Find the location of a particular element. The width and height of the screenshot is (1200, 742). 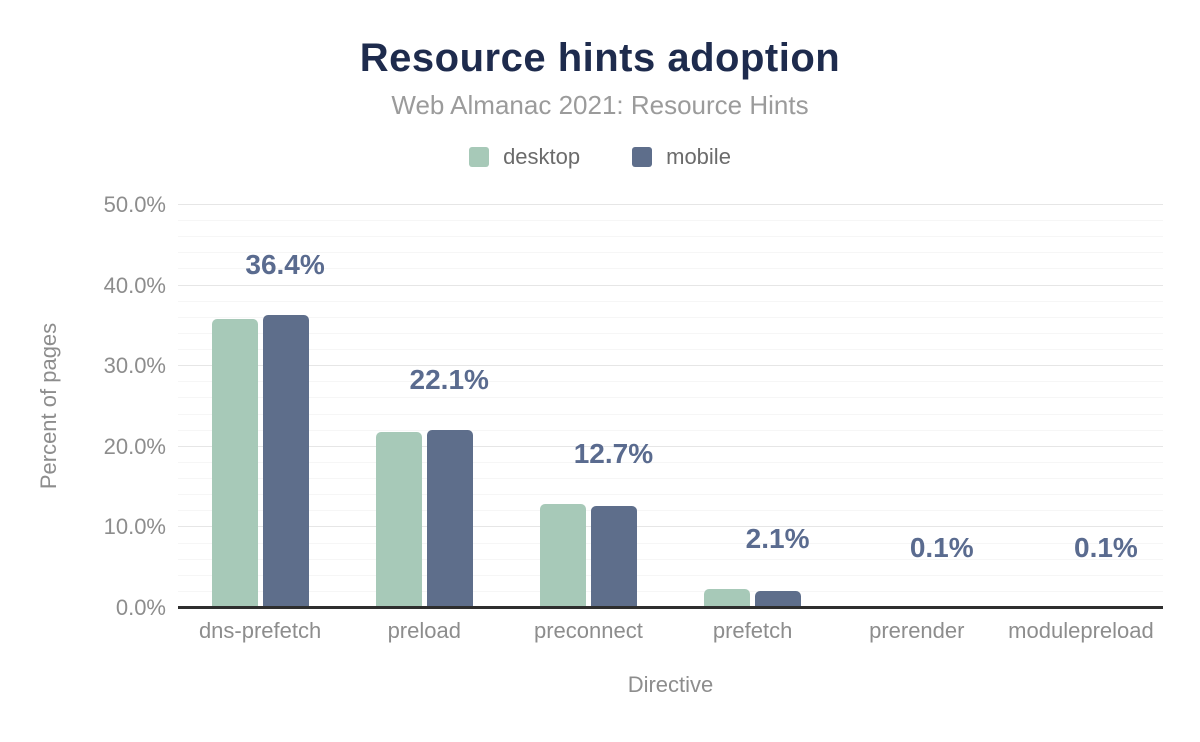

y-tick-label: 30.0% is located at coordinates (134, 366).